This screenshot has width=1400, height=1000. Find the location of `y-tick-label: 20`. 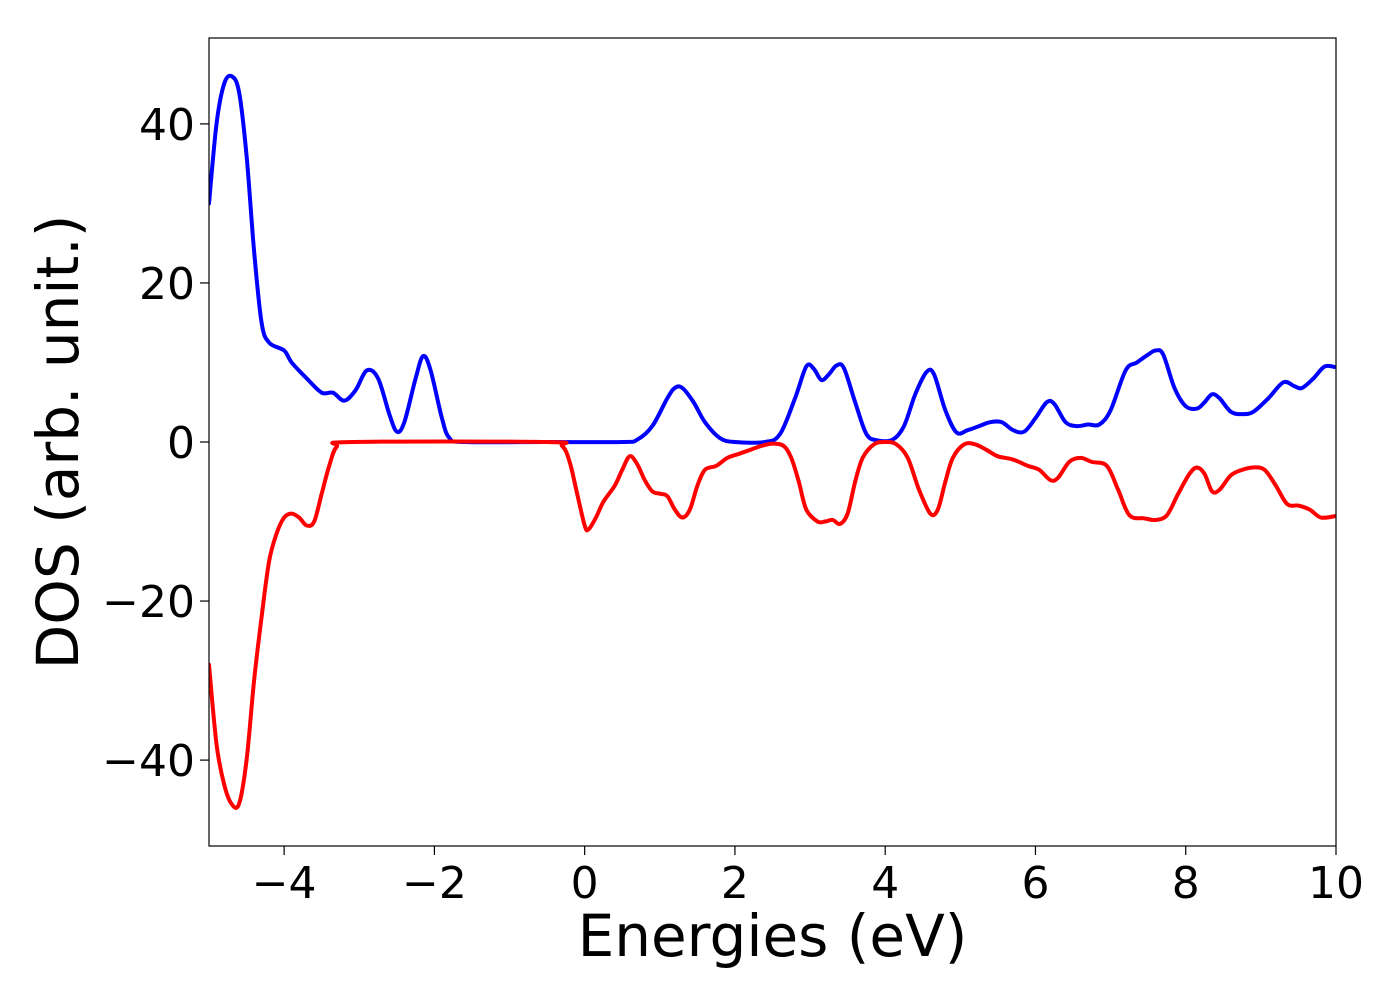

y-tick-label: 20 is located at coordinates (167, 284).